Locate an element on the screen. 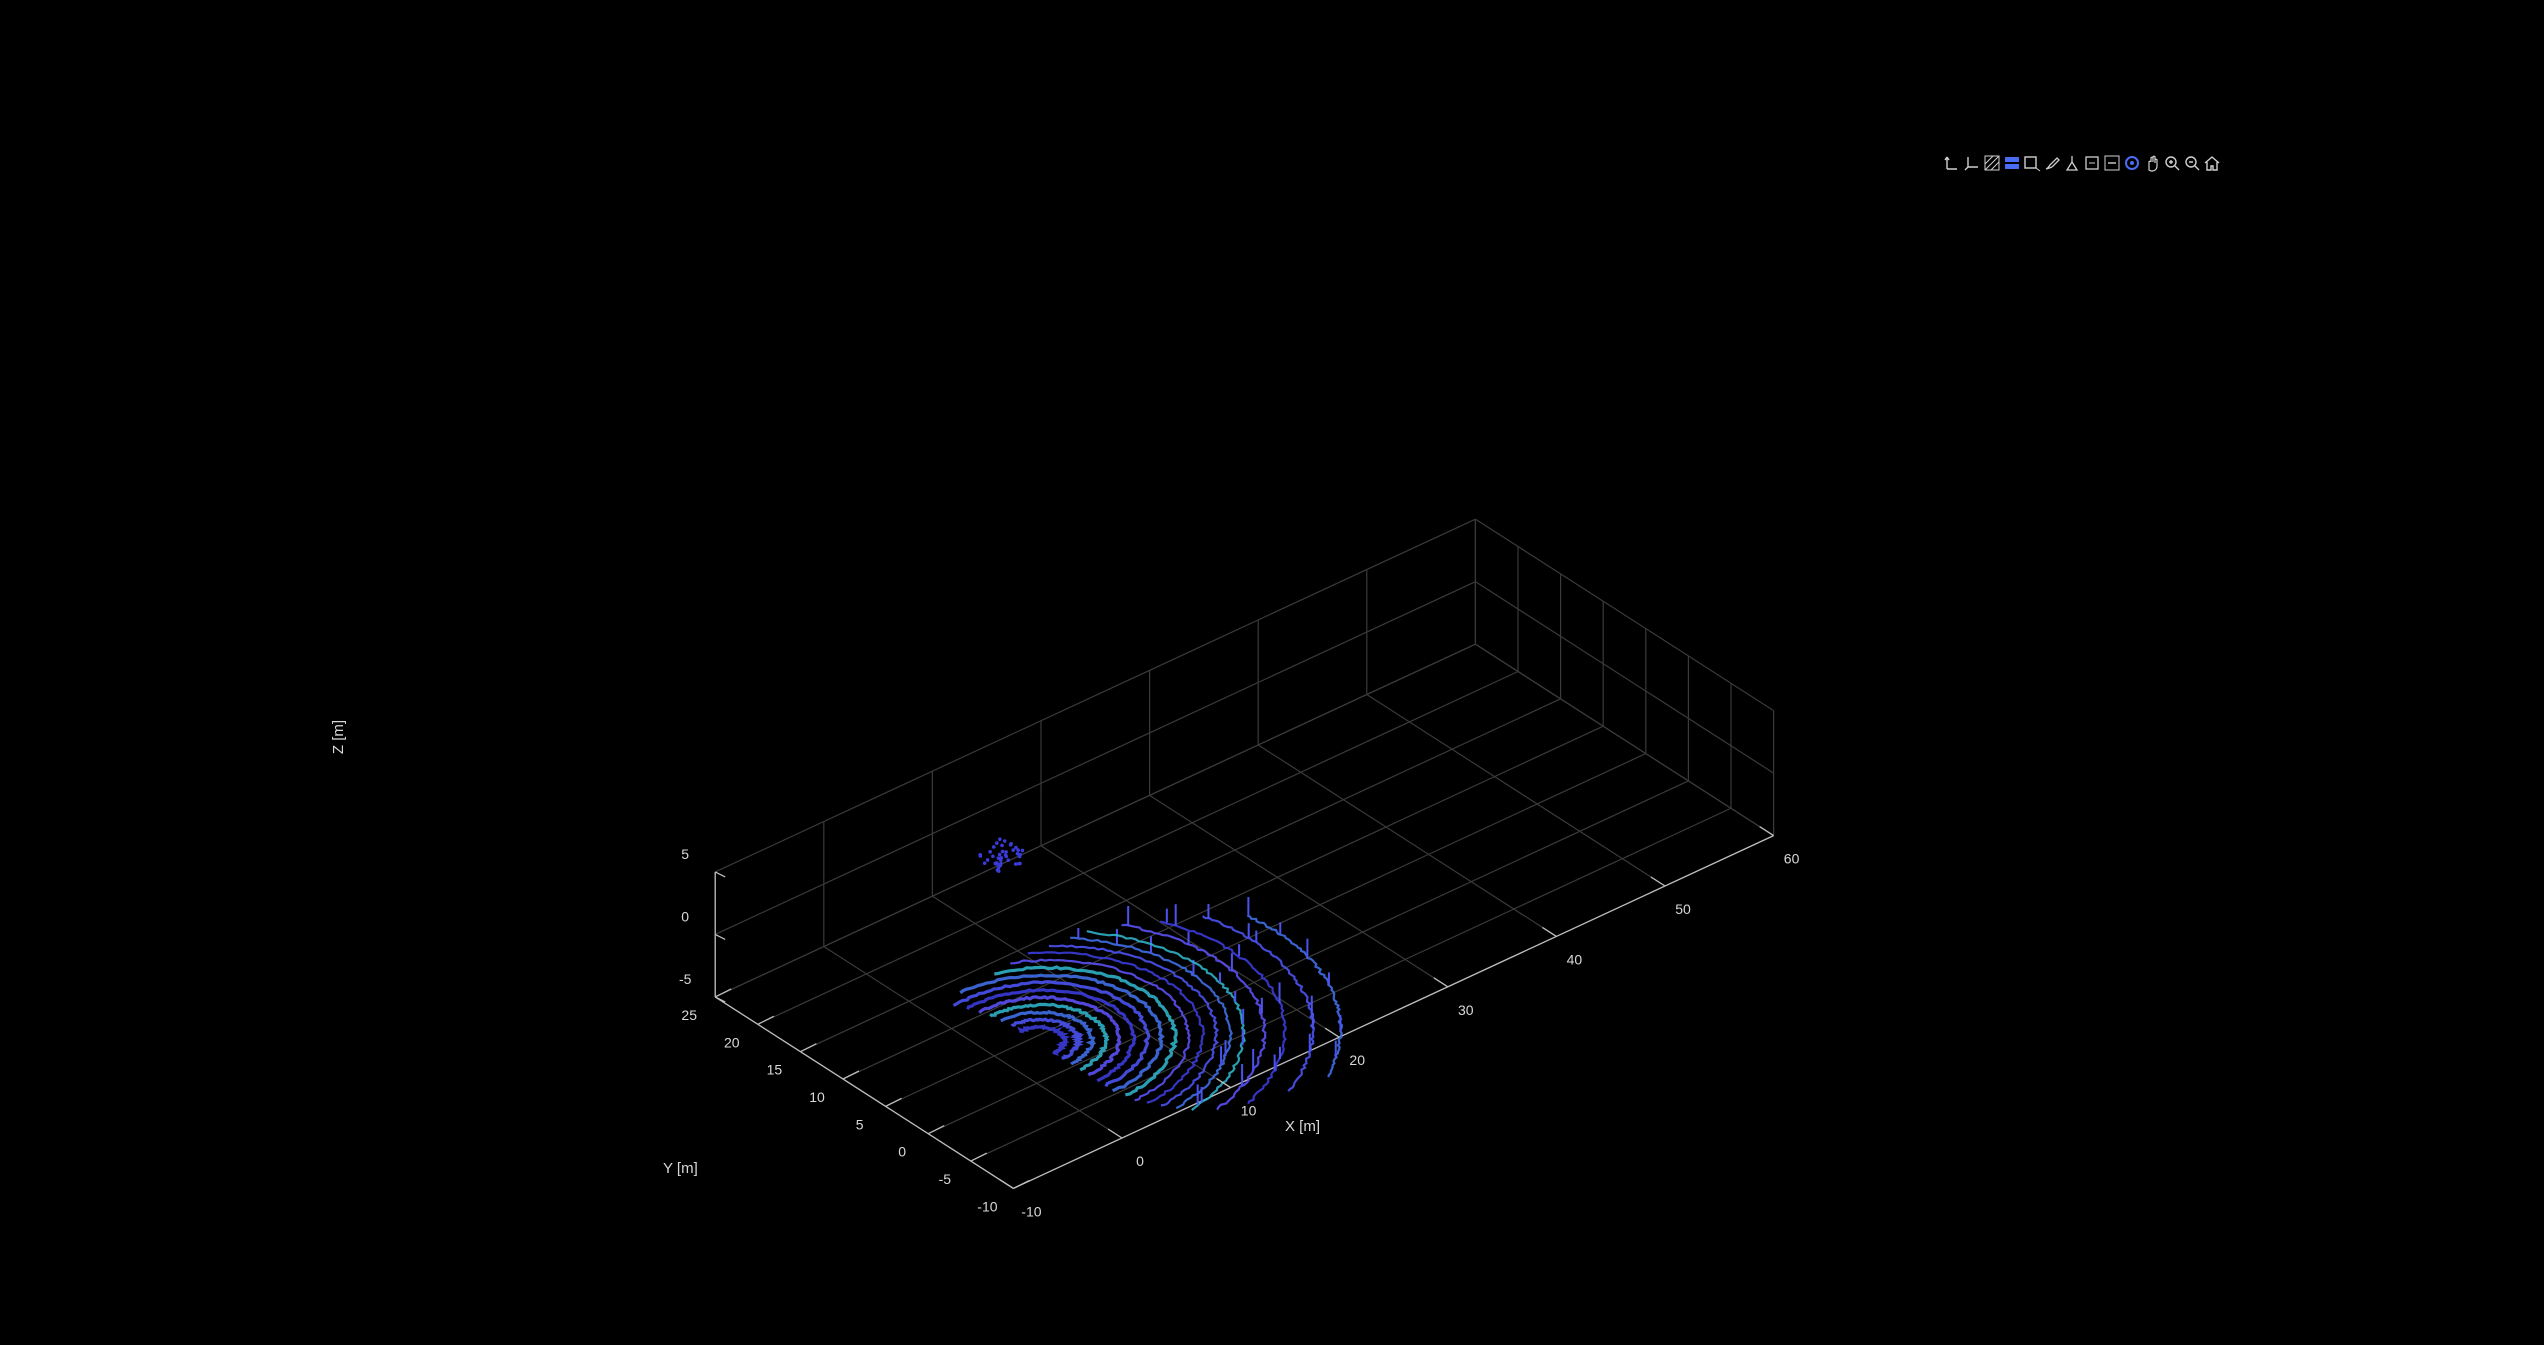  select-region-button is located at coordinates (2031, 163).